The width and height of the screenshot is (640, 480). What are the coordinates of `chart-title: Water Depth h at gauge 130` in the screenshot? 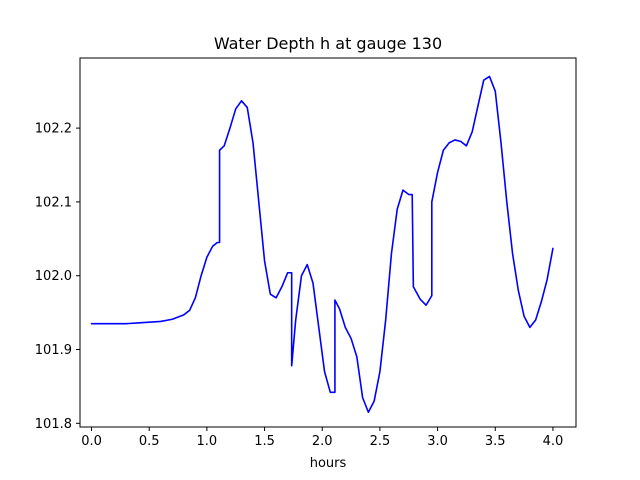 It's located at (328, 43).